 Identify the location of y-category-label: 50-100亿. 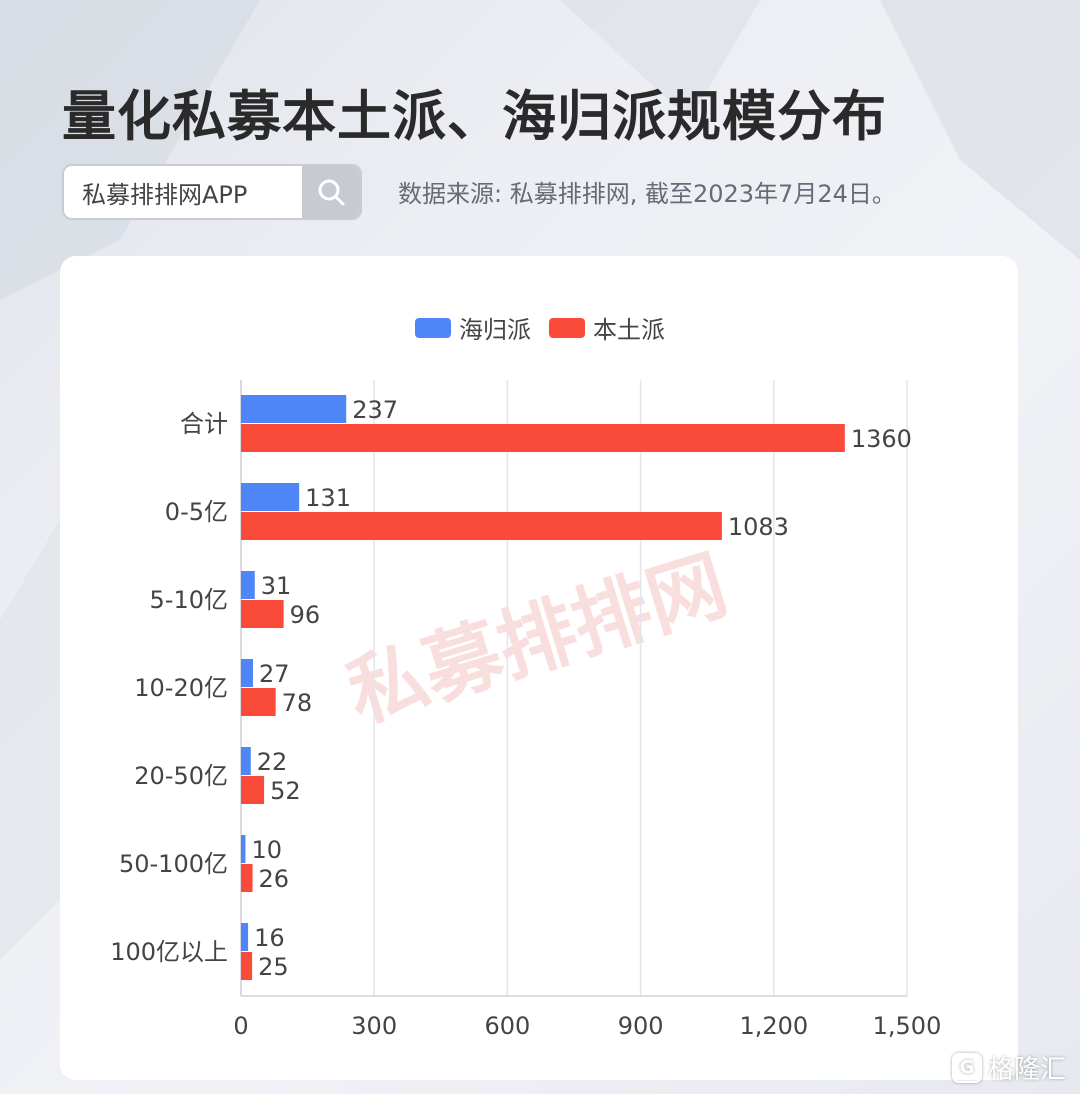
(173, 864).